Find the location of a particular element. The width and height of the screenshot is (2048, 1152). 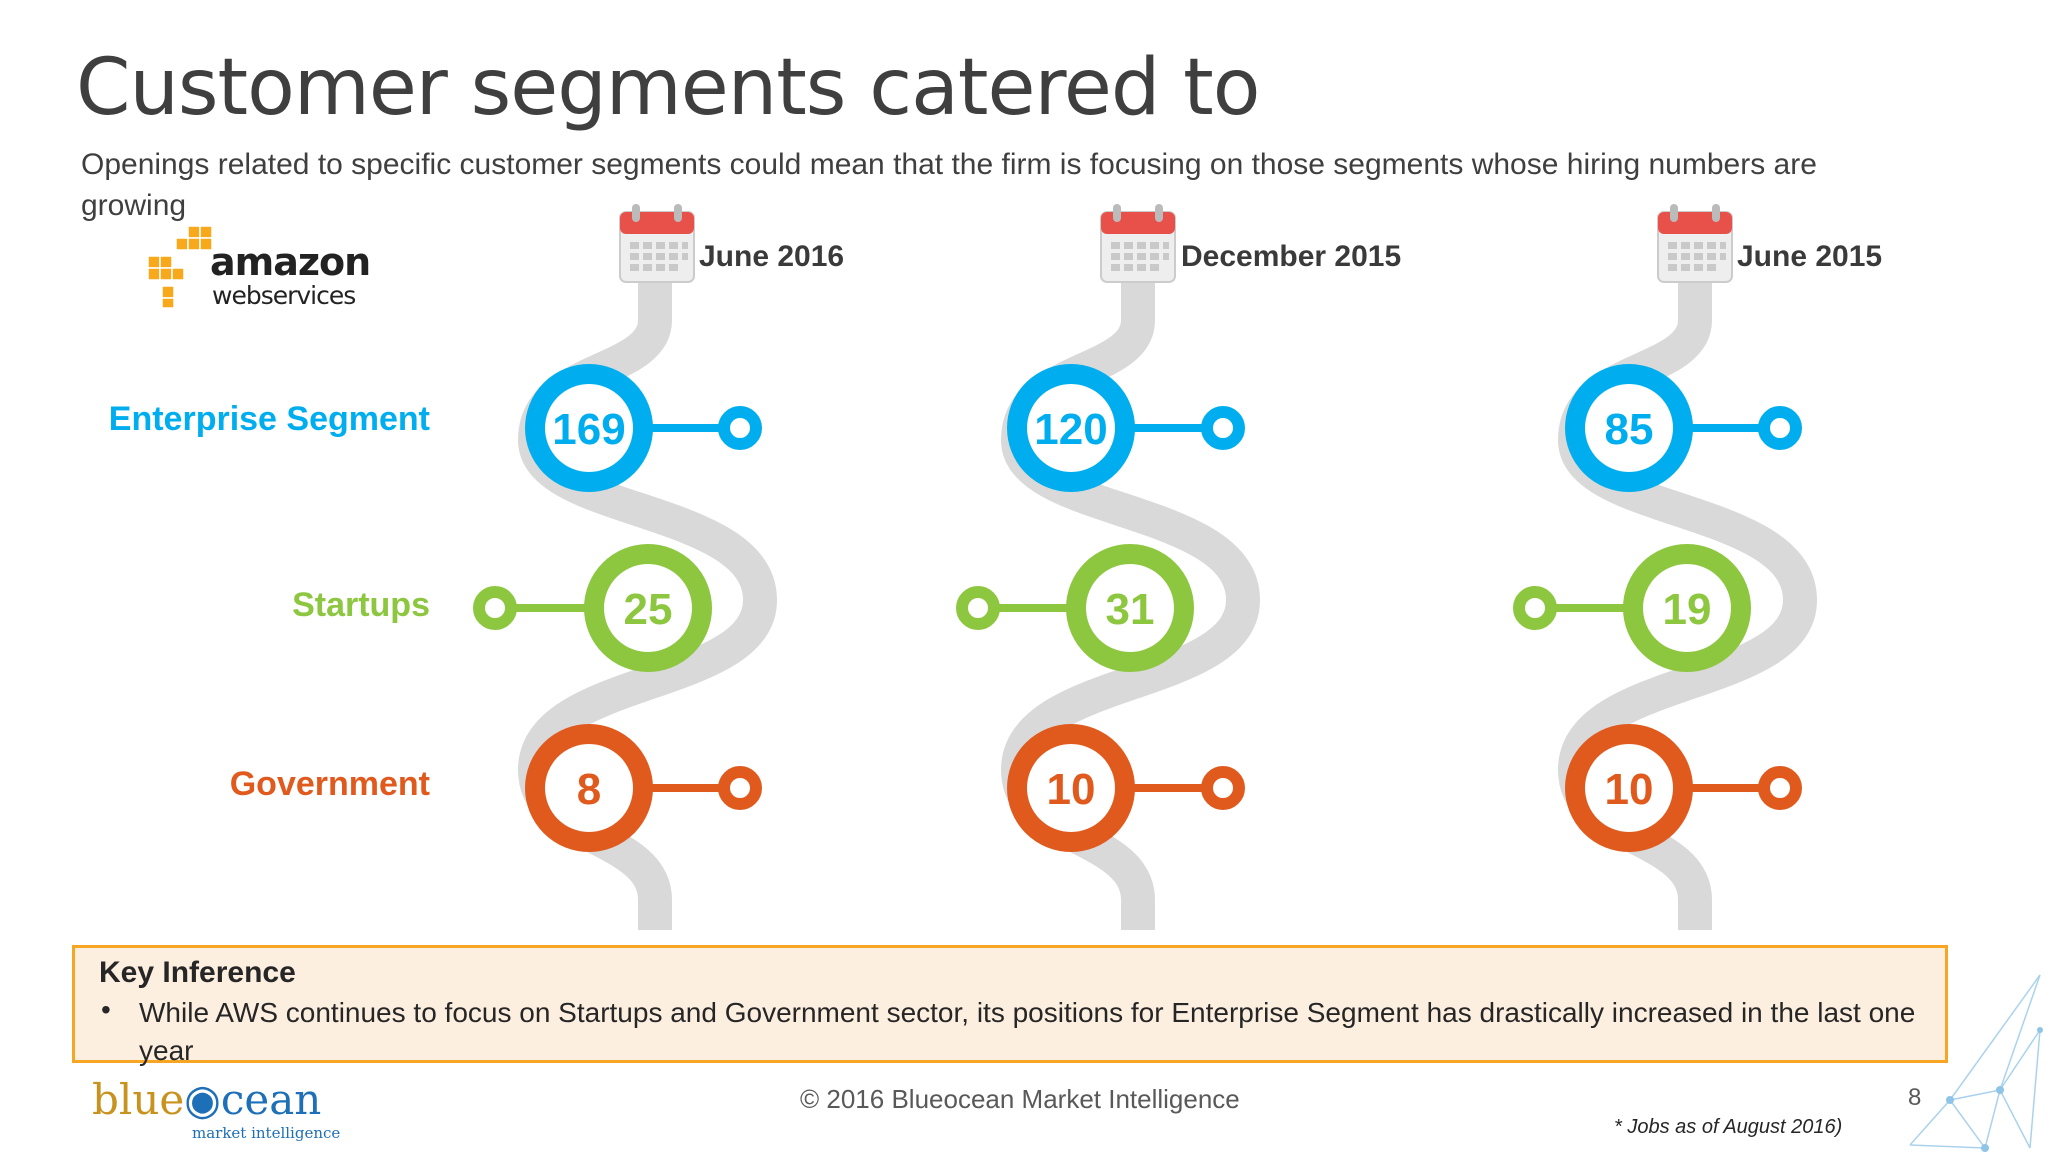

blueocean-logo: blue◉cean is located at coordinates (206, 1099).